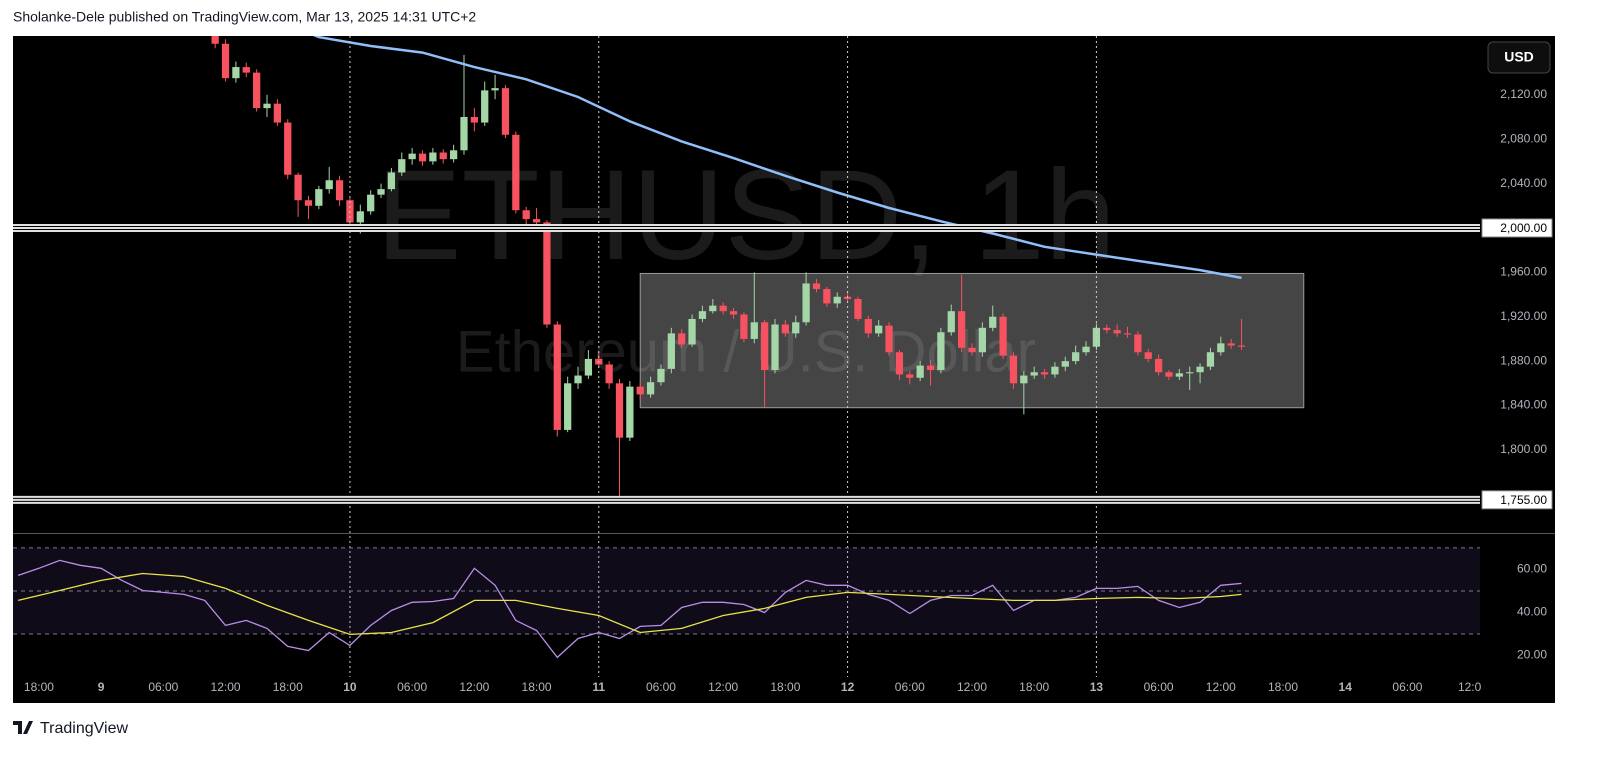 The height and width of the screenshot is (771, 1600). Describe the element at coordinates (84, 728) in the screenshot. I see `footer-brand: TradingView` at that location.